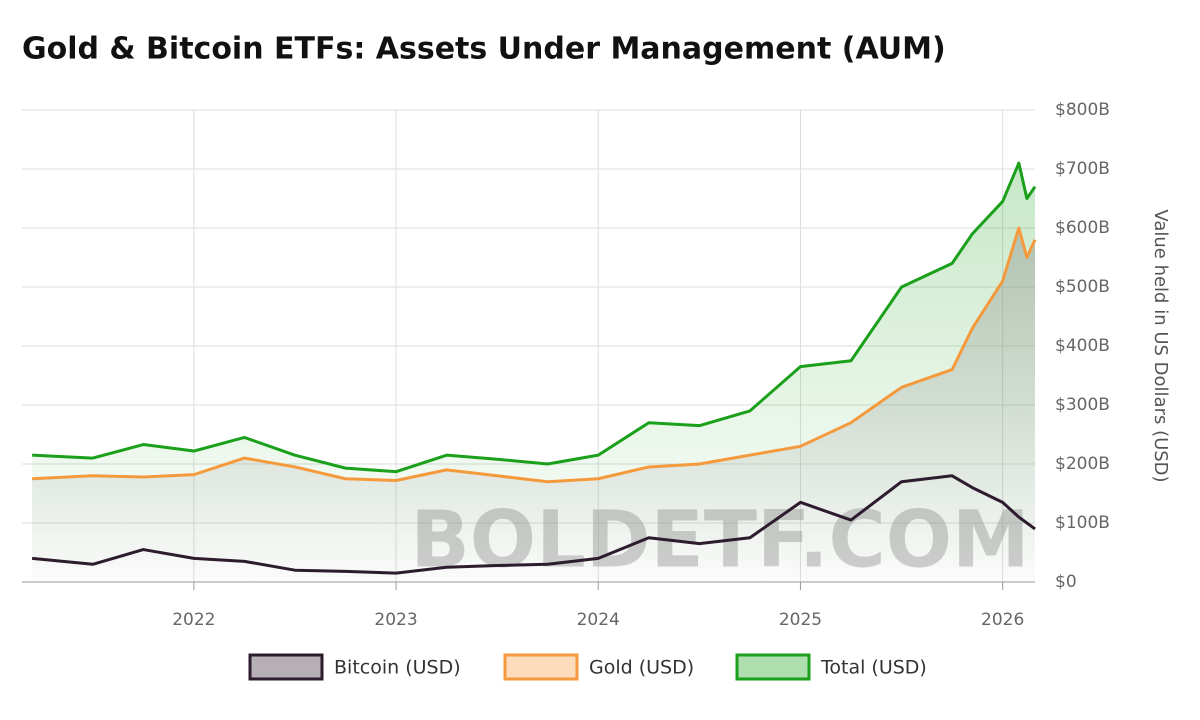 The height and width of the screenshot is (720, 1200). I want to click on y-tick-label: $300B, so click(1082, 405).